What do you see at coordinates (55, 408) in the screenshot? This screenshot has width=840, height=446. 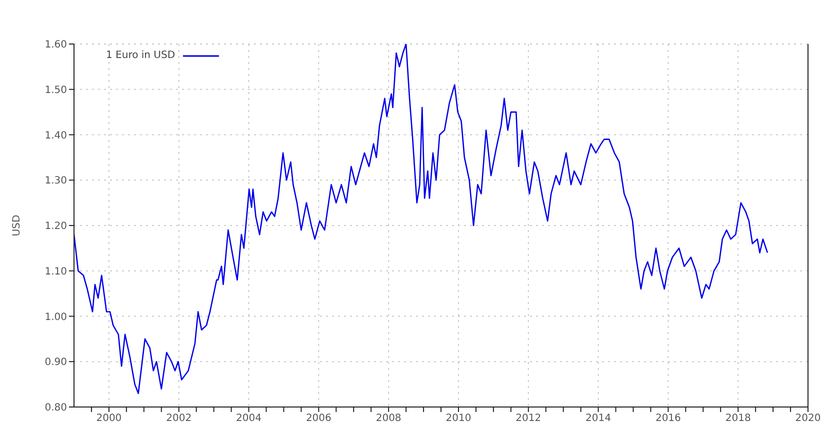 I see `y-tick-label: 0.80` at bounding box center [55, 408].